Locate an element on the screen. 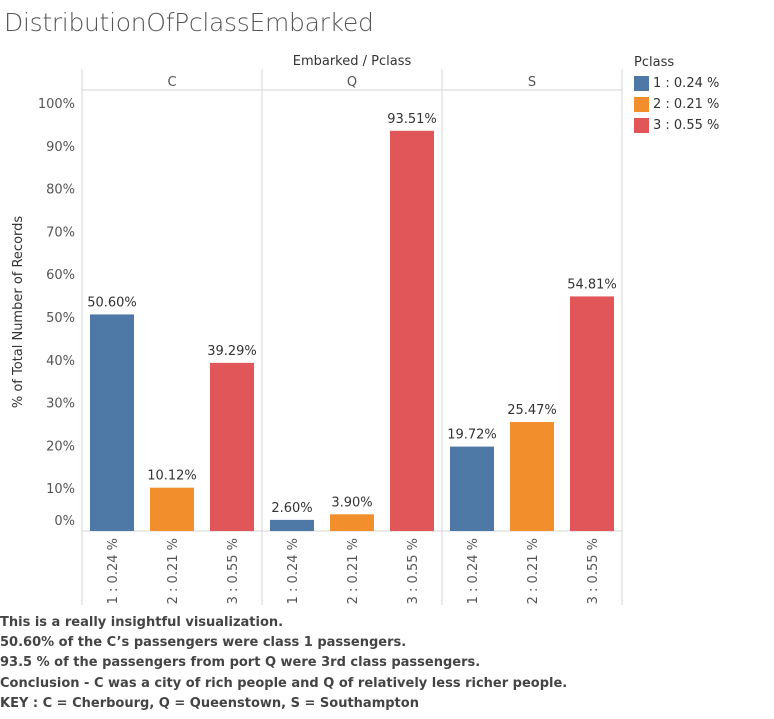  legend-label-3: 3 : 0.55 % is located at coordinates (686, 125).